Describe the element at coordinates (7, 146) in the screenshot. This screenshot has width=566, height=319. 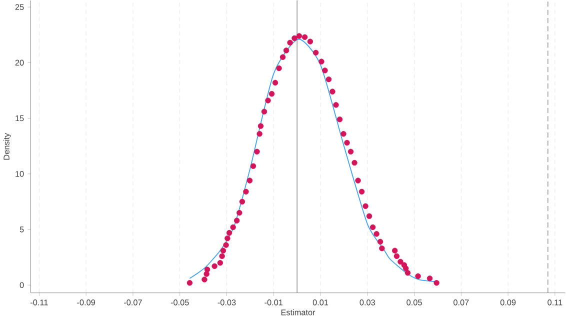
I see `y-axis-title: Density` at that location.